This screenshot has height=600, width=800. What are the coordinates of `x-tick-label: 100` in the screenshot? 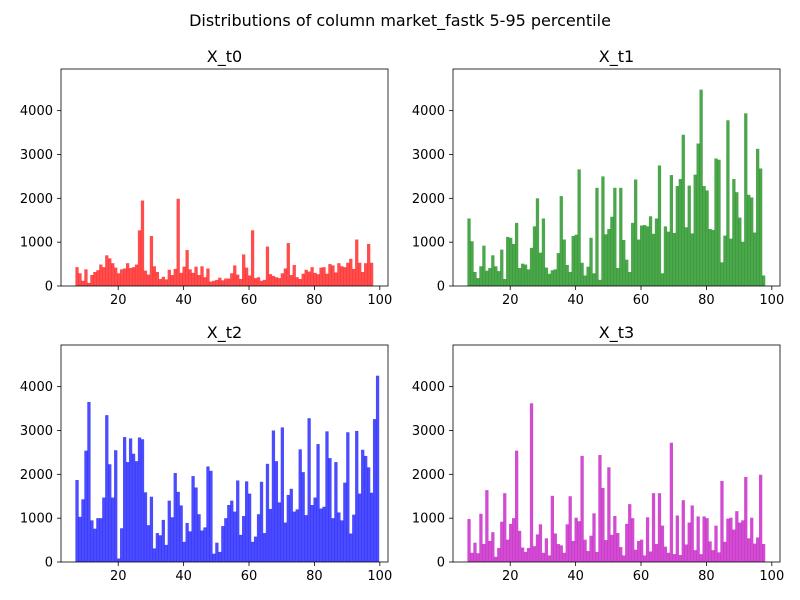 It's located at (379, 300).